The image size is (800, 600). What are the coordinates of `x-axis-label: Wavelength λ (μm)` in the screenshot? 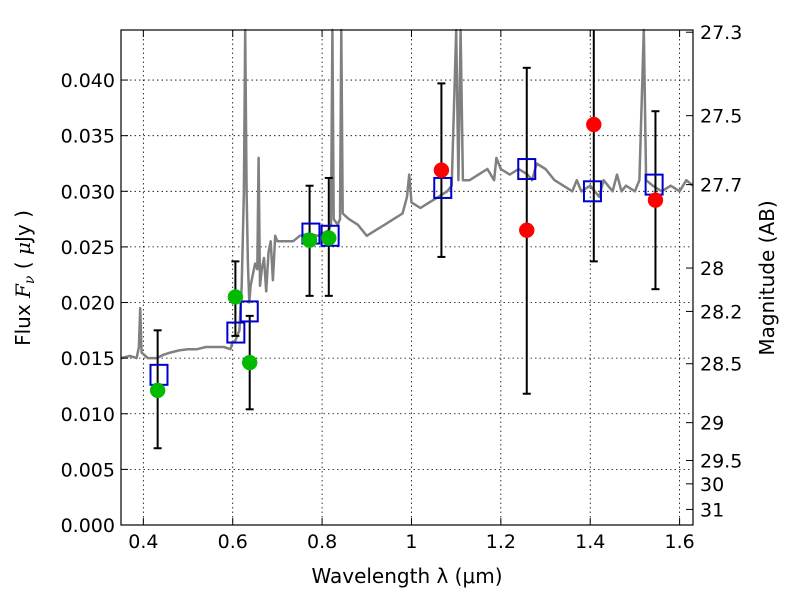 It's located at (406, 576).